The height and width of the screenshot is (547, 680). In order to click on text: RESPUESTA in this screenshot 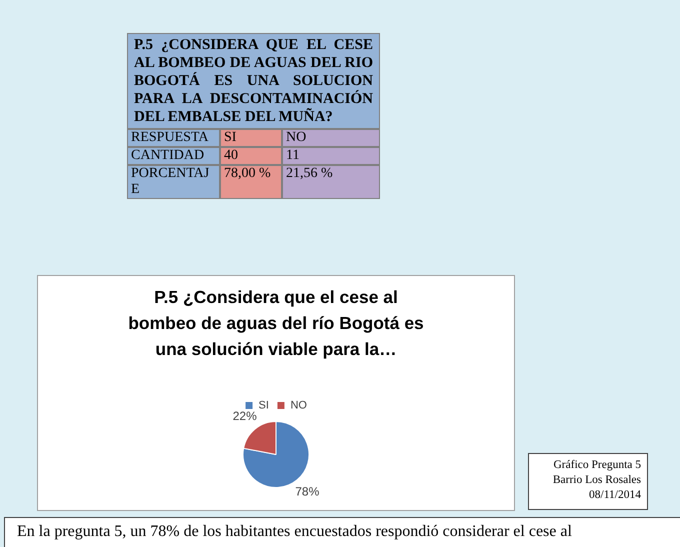, I will do `click(173, 138)`.